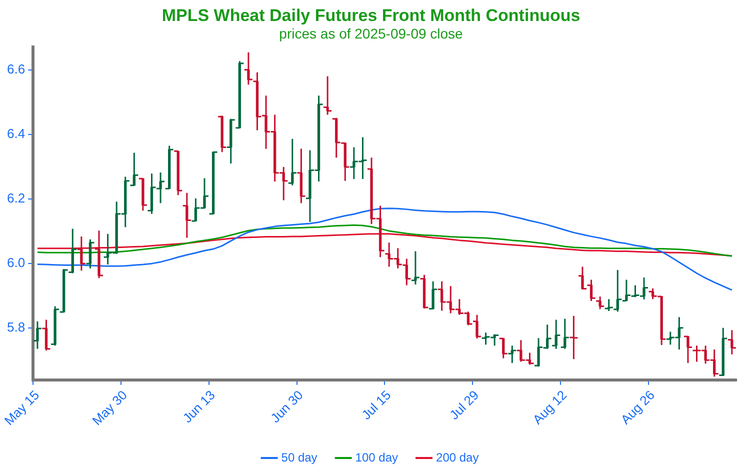 The height and width of the screenshot is (474, 746). I want to click on chart-subtitle: prices as of 2025-09-09 close, so click(371, 34).